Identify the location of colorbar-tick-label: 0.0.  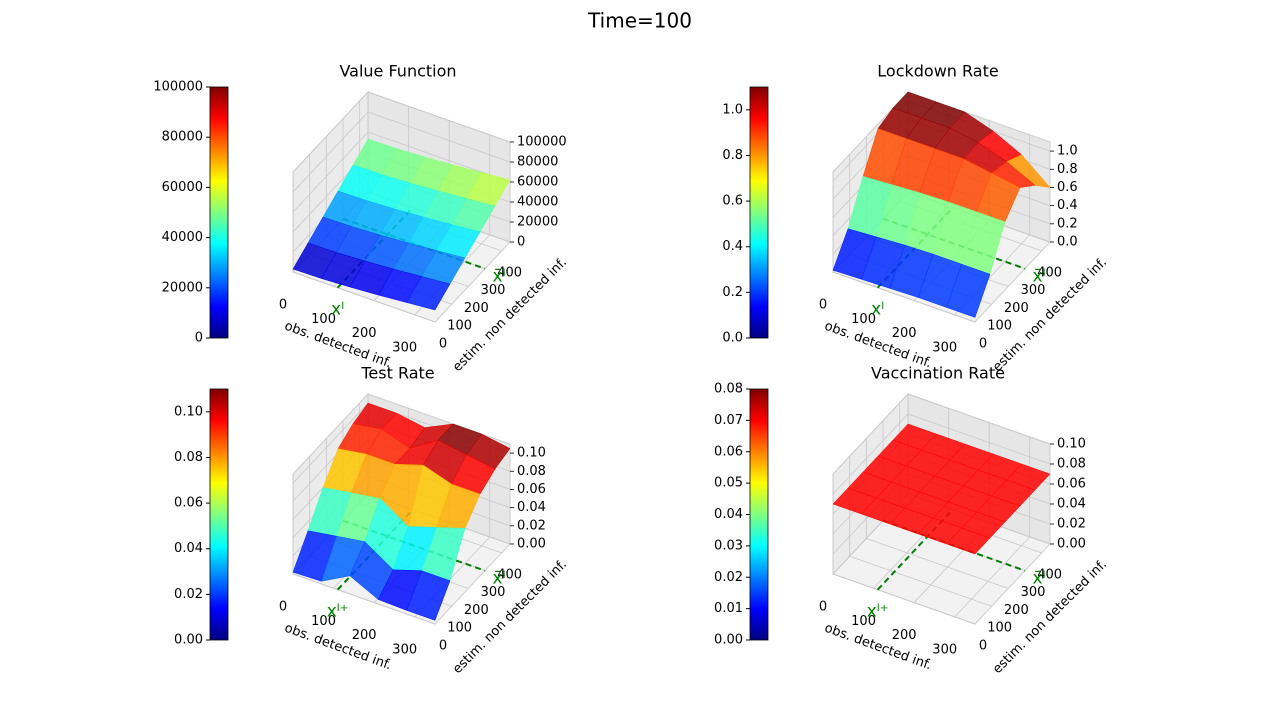
(732, 338).